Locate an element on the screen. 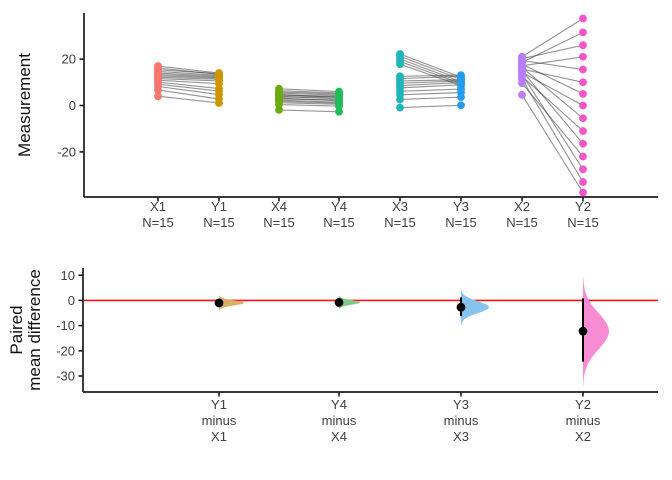  data-point-Y1 is located at coordinates (219, 103).